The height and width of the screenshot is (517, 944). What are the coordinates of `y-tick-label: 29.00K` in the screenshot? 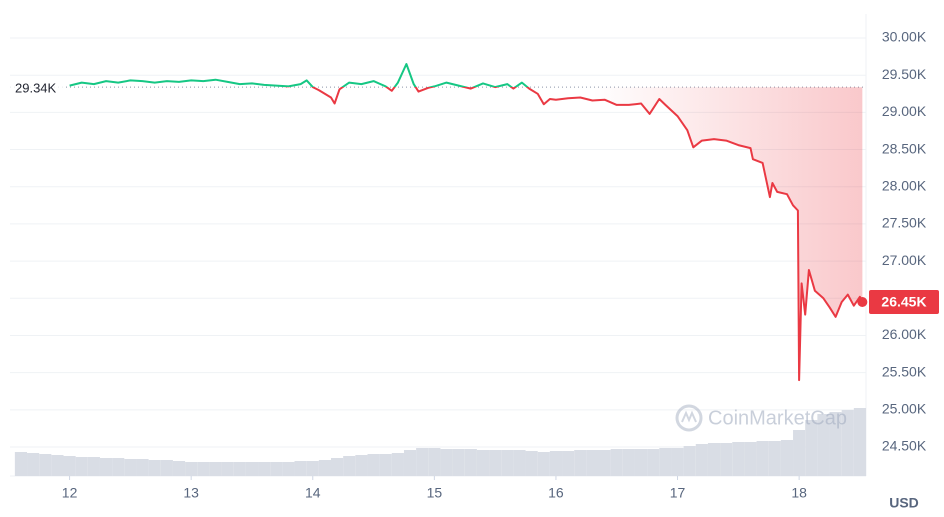 It's located at (904, 111).